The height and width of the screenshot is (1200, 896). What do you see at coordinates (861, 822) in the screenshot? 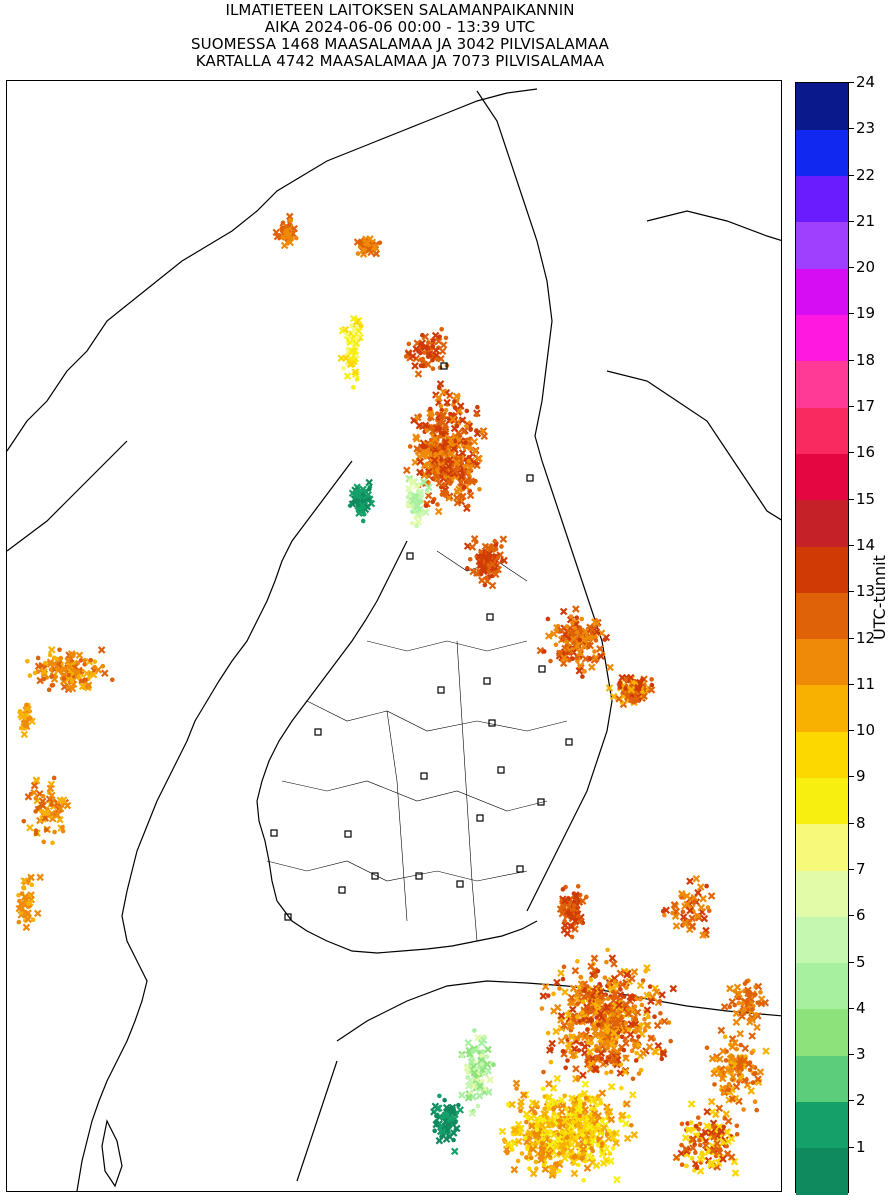
I see `colorbar-tick-label: 8` at bounding box center [861, 822].